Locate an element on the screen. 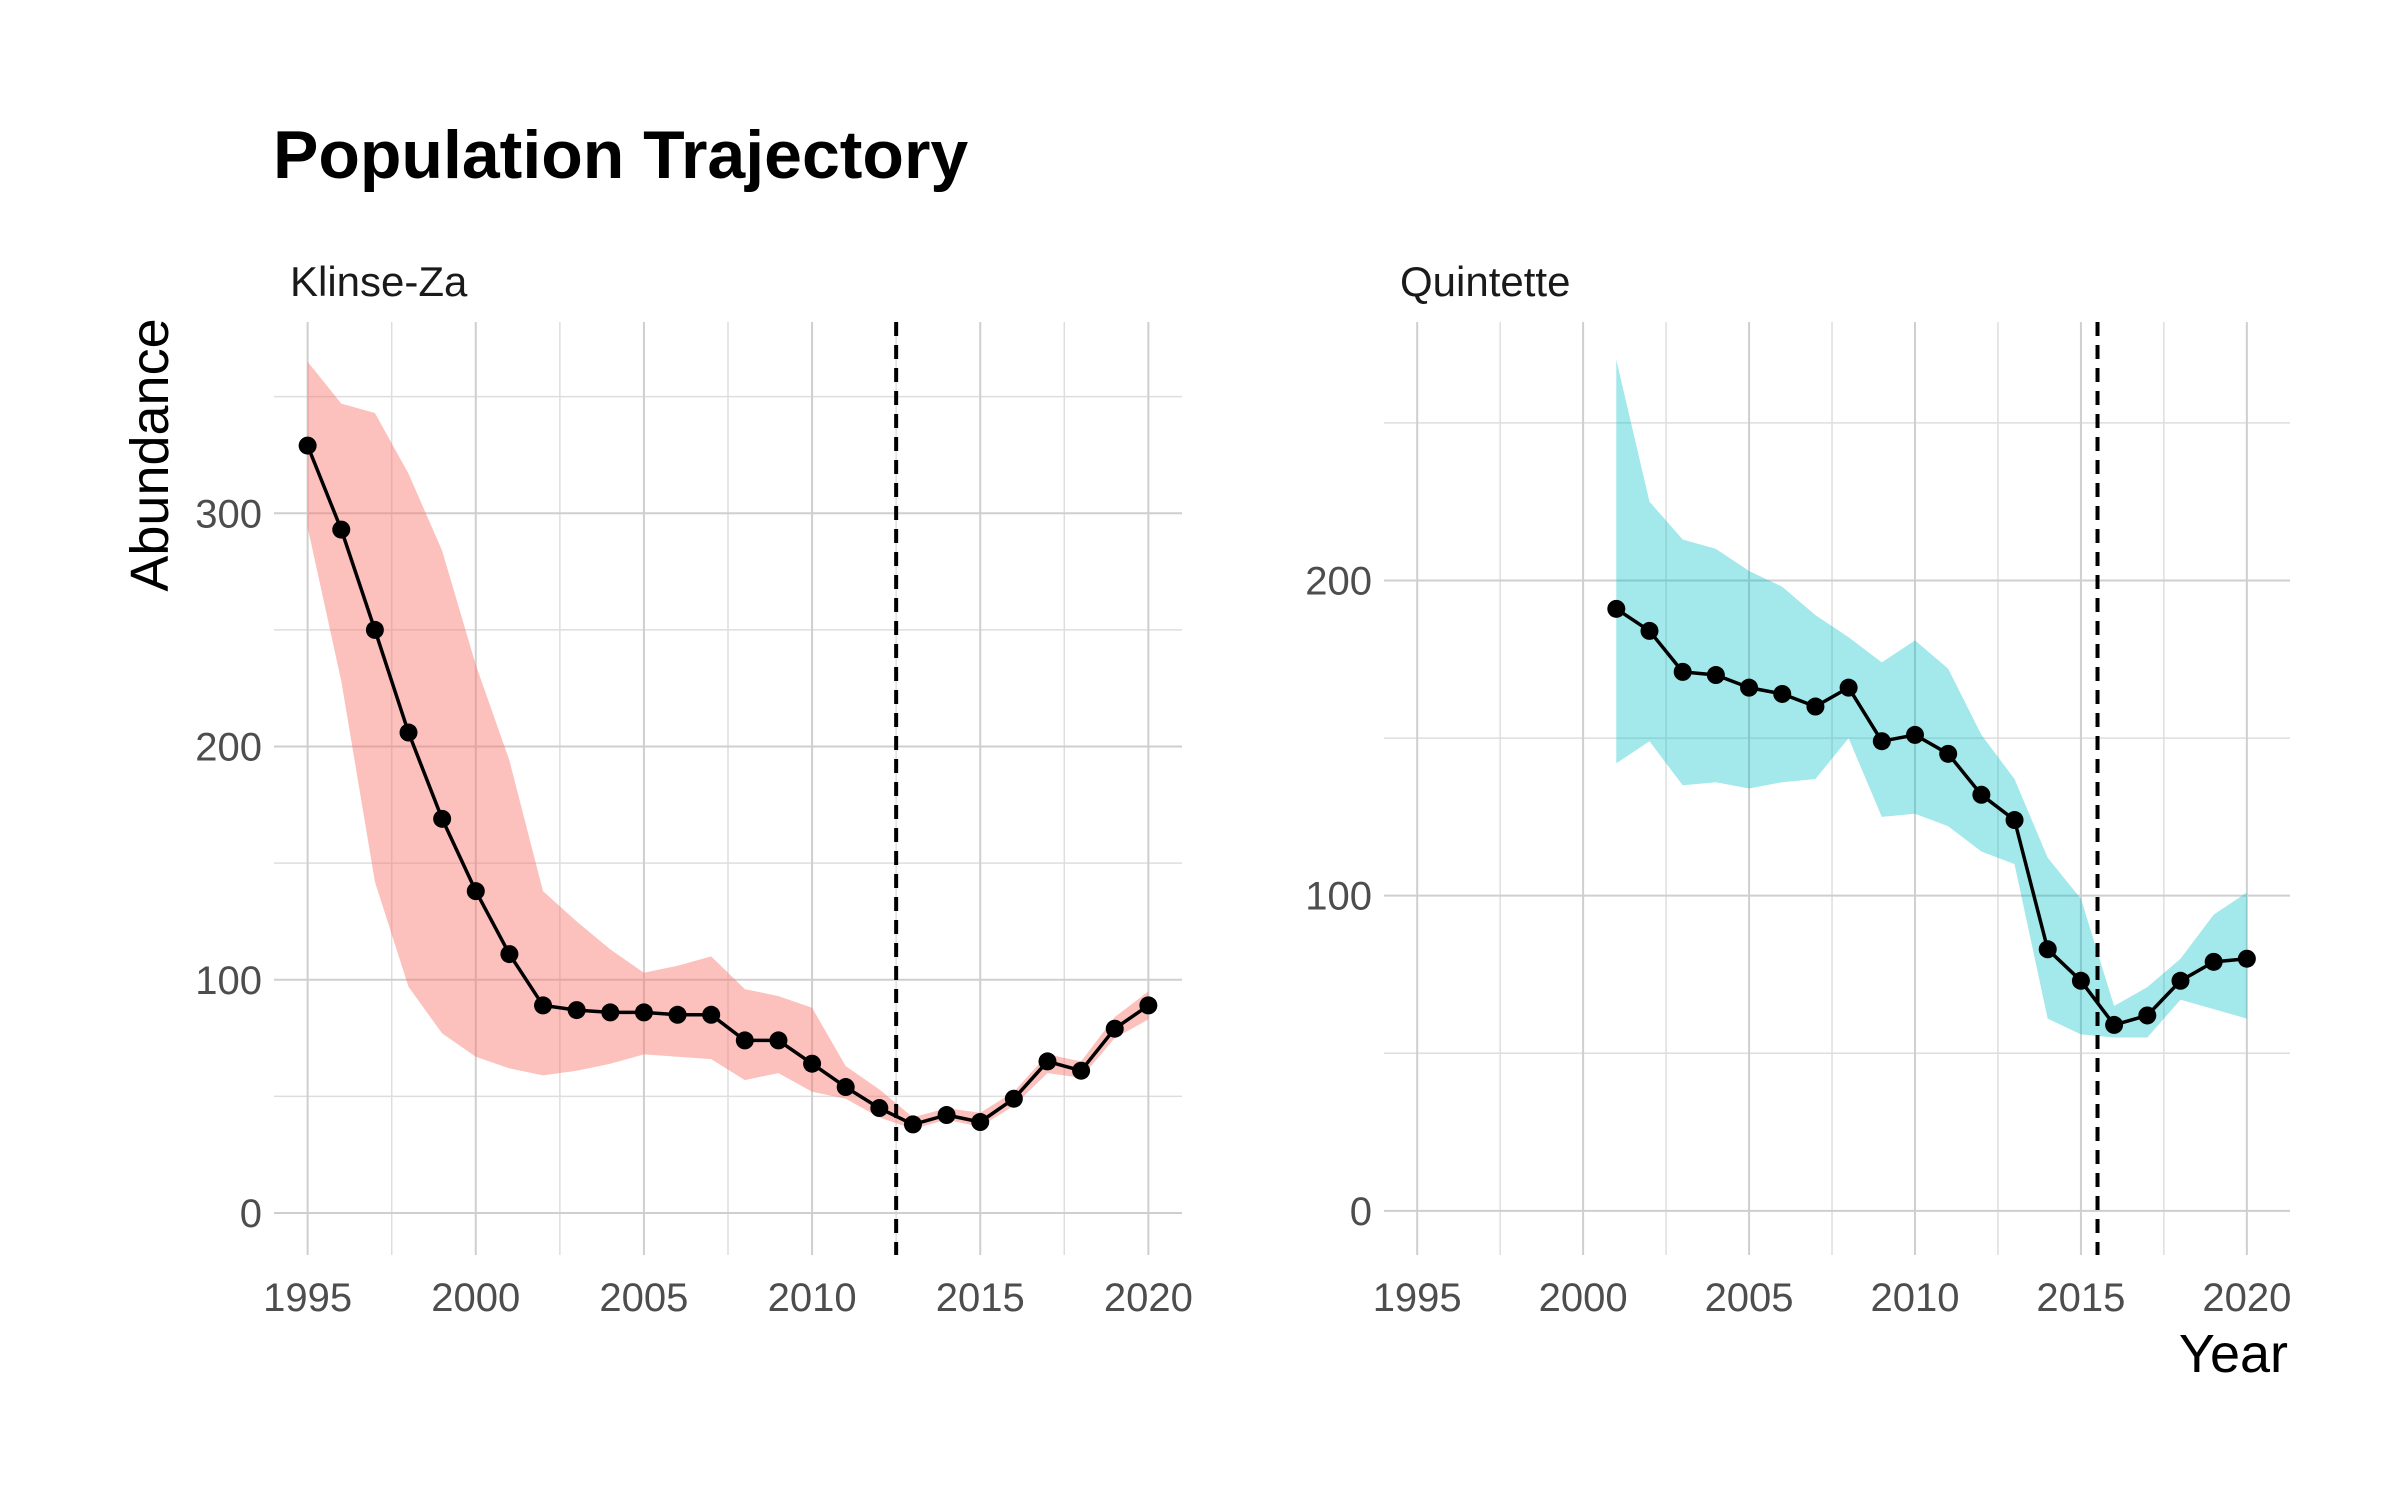 The width and height of the screenshot is (2400, 1500). y-axis-label: Abundance is located at coordinates (150, 454).